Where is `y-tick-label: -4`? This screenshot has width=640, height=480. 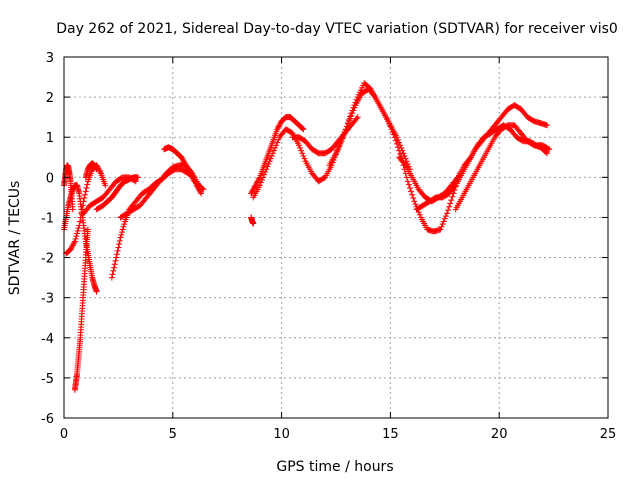 y-tick-label: -4 is located at coordinates (47, 339).